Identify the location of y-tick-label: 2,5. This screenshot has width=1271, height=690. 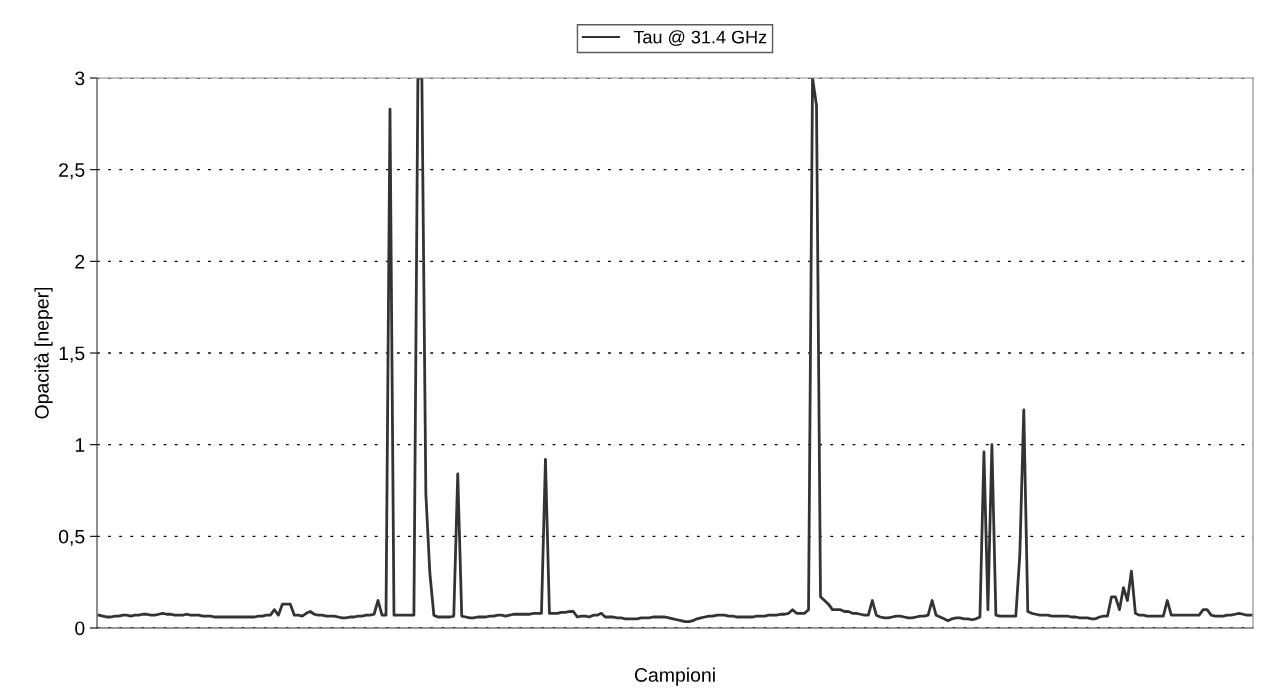
(72, 171).